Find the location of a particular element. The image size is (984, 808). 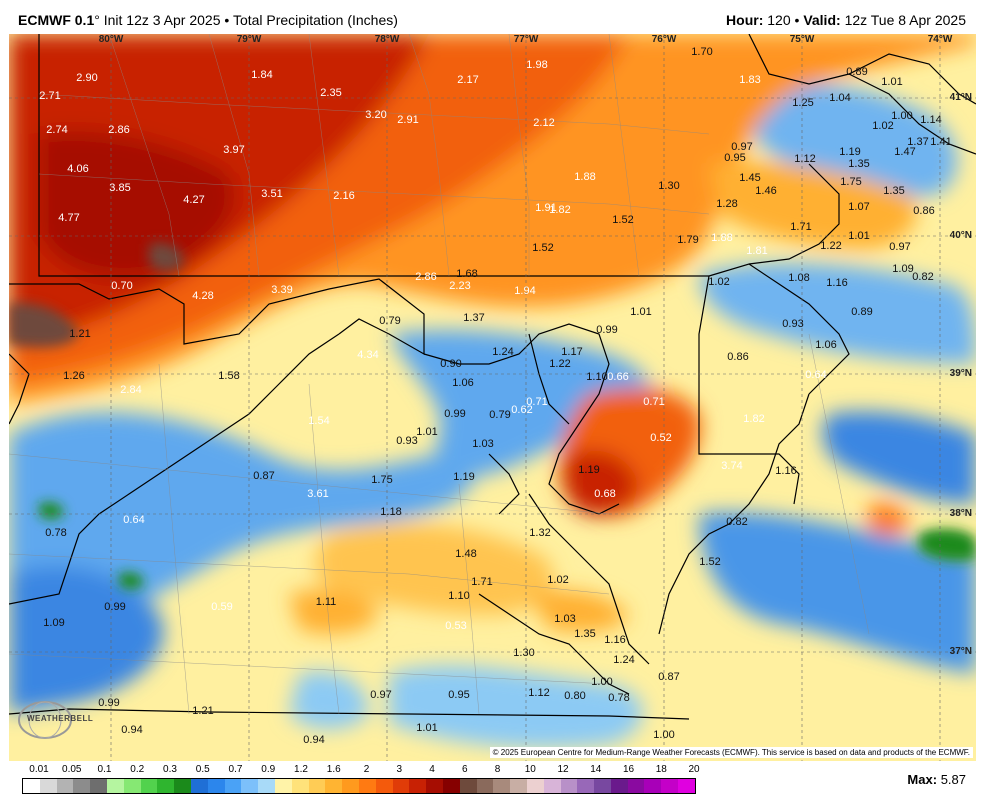

precip-value-label: 0.80 is located at coordinates (575, 696).